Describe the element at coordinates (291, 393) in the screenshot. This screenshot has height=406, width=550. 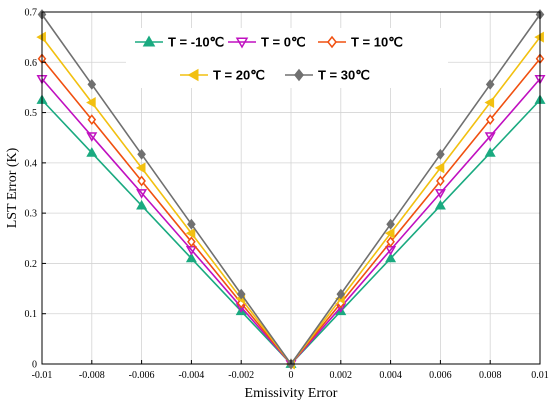
I see `x-axis-title: Emissivity Error` at that location.